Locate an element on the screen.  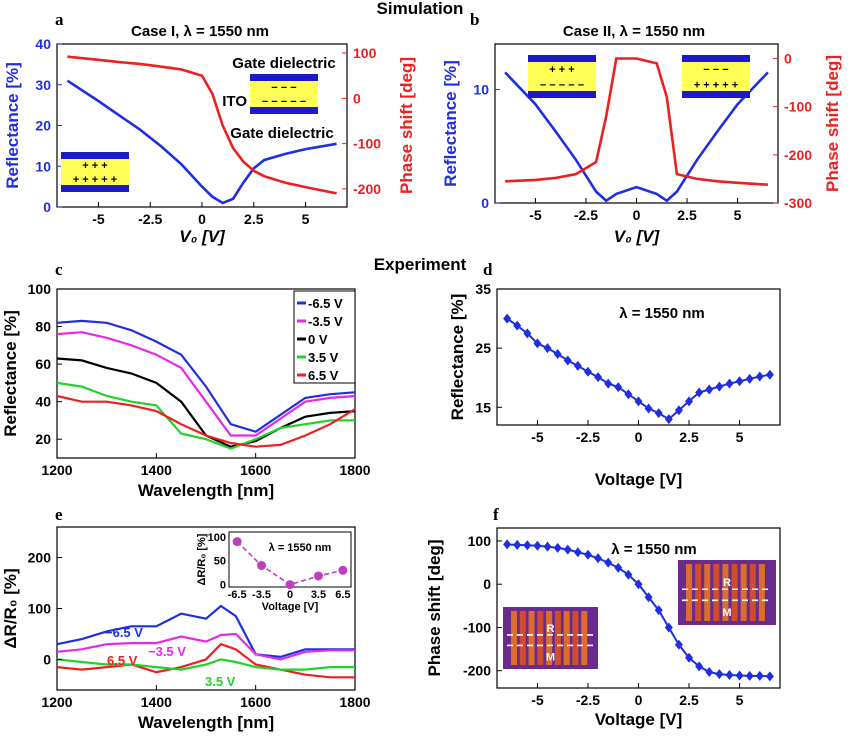
panel-b-inset-right-ito is located at coordinates (716, 76).